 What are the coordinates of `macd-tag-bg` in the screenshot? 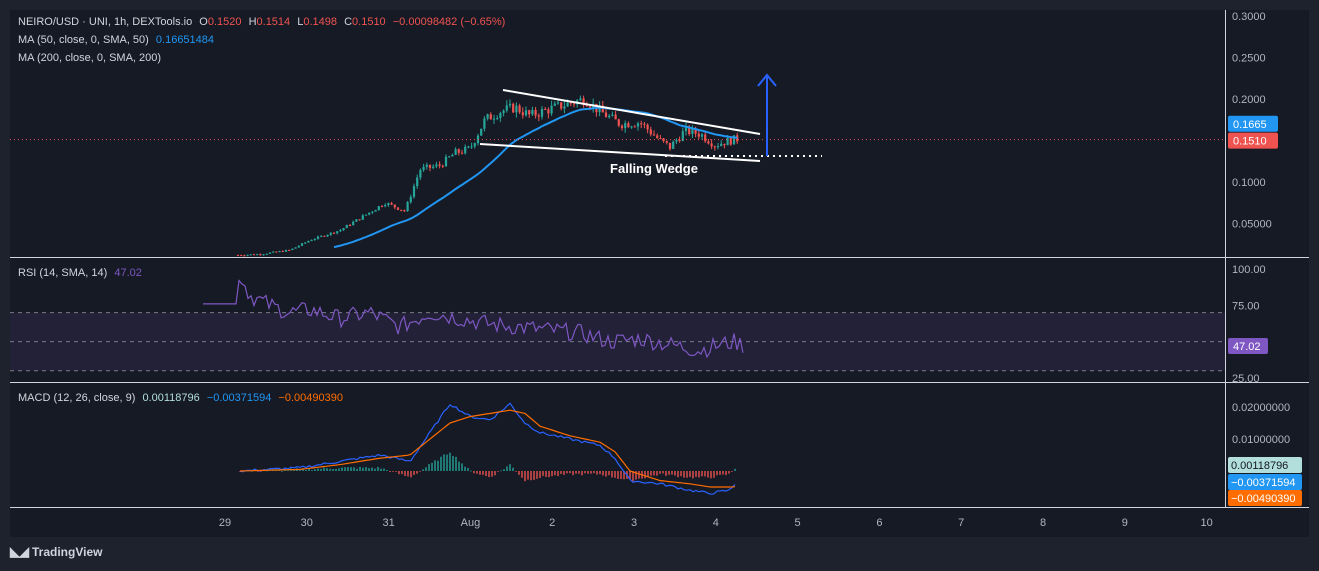 It's located at (1265, 465).